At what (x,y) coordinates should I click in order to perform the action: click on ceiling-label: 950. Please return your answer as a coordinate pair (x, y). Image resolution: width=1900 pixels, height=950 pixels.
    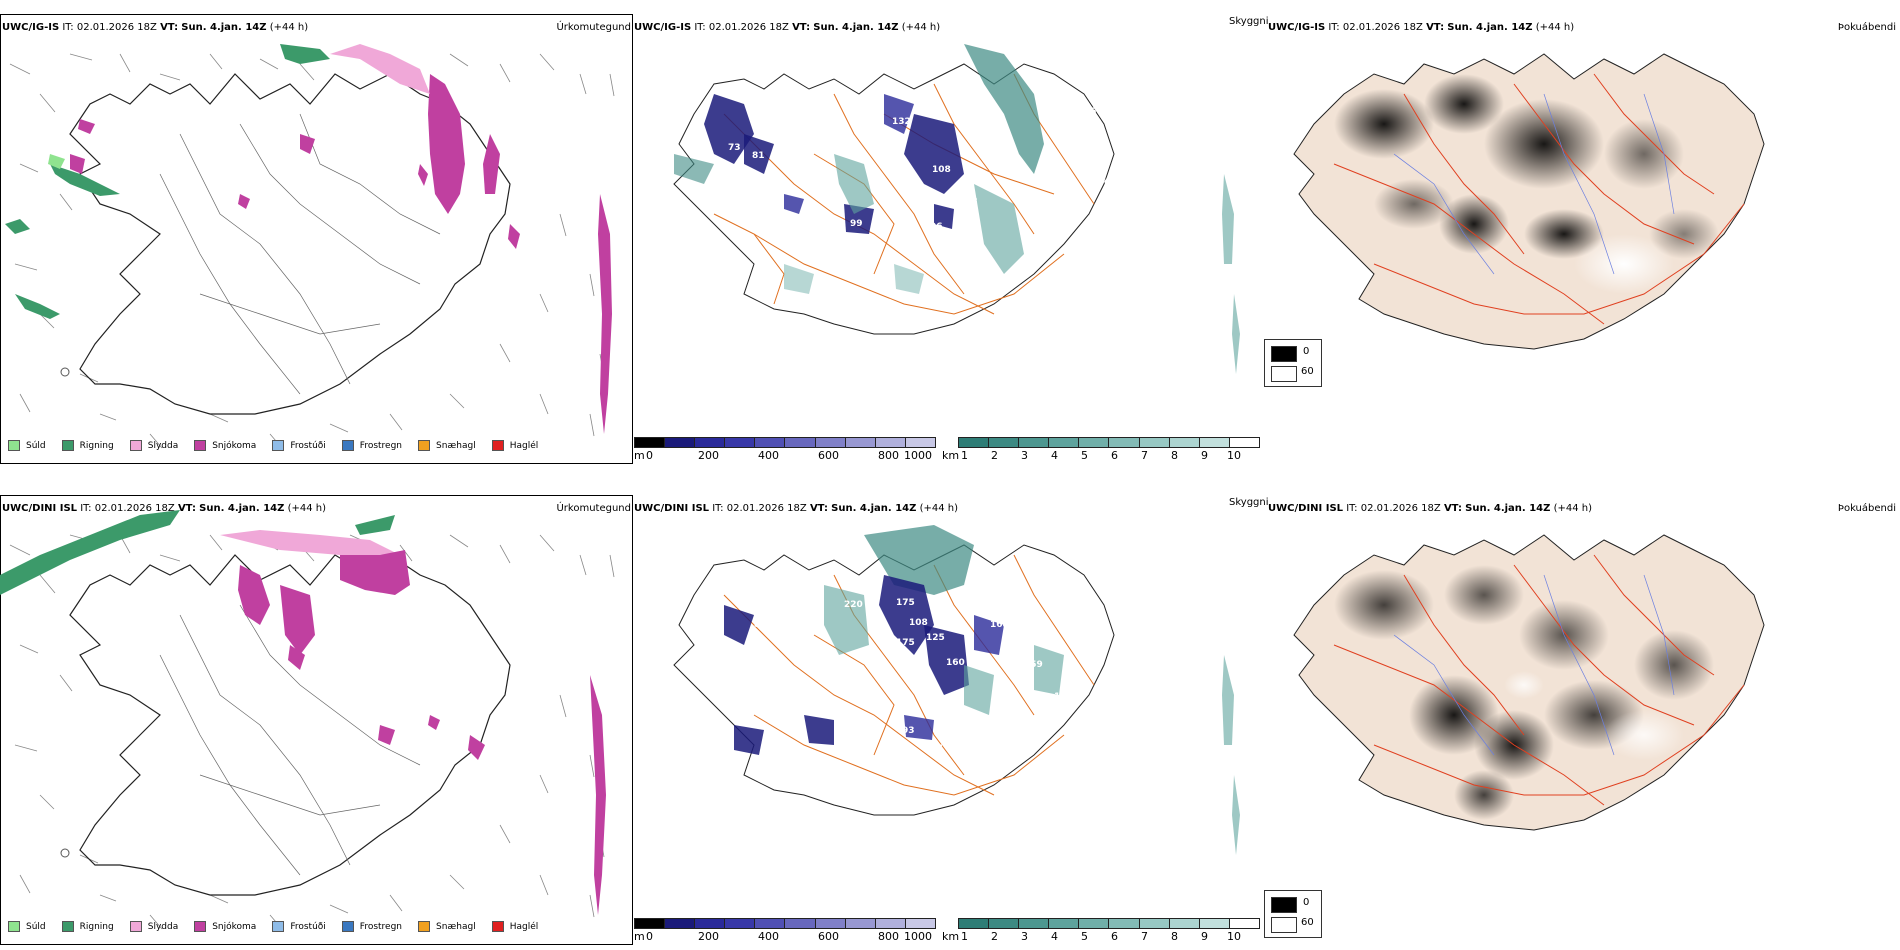
    Looking at the image, I should click on (1093, 112).